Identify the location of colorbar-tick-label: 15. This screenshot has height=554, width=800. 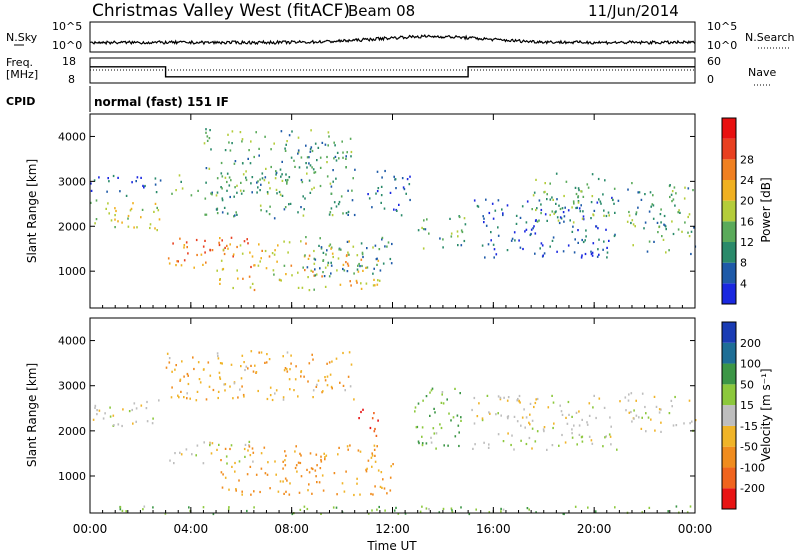
(747, 405).